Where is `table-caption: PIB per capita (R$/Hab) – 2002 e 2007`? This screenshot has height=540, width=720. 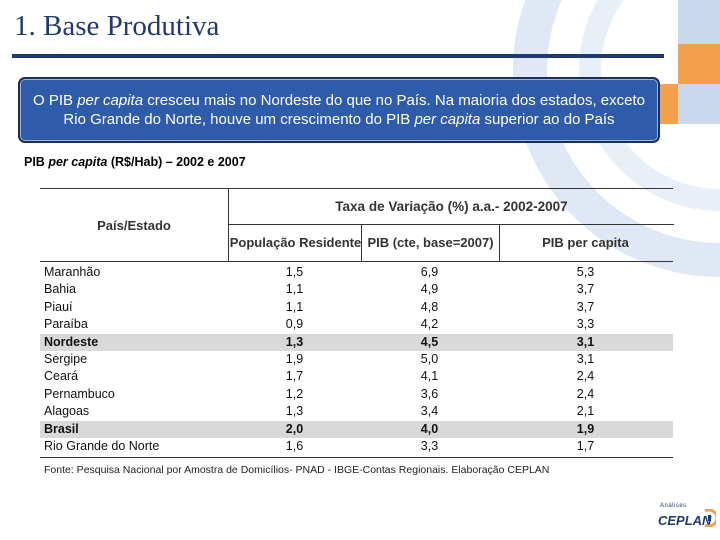
table-caption: PIB per capita (R$/Hab) – 2002 e 2007 is located at coordinates (135, 162).